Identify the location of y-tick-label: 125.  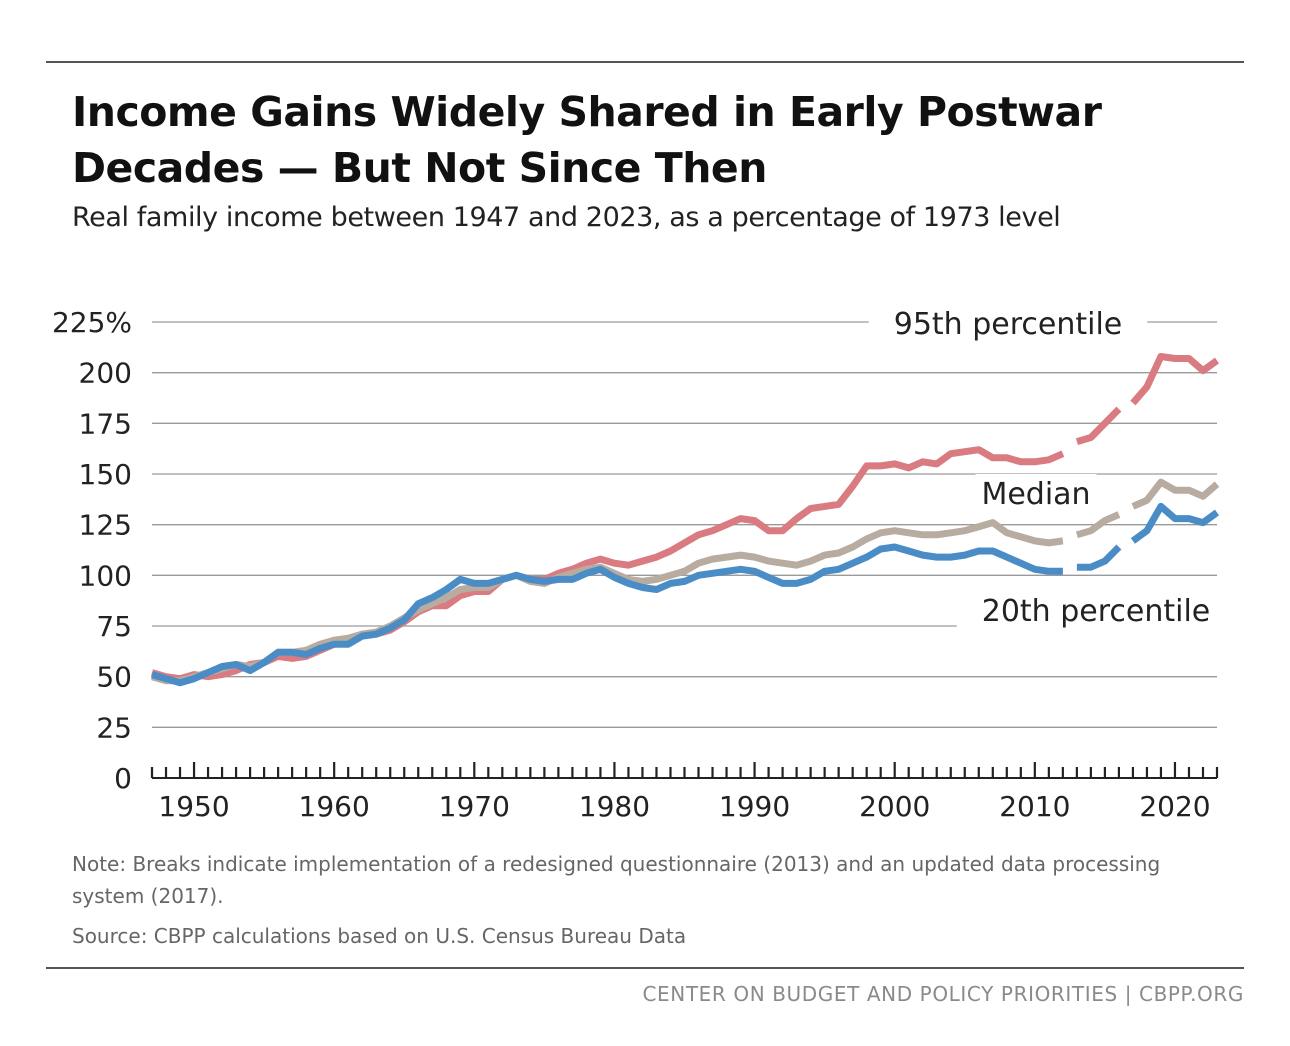
(105, 525).